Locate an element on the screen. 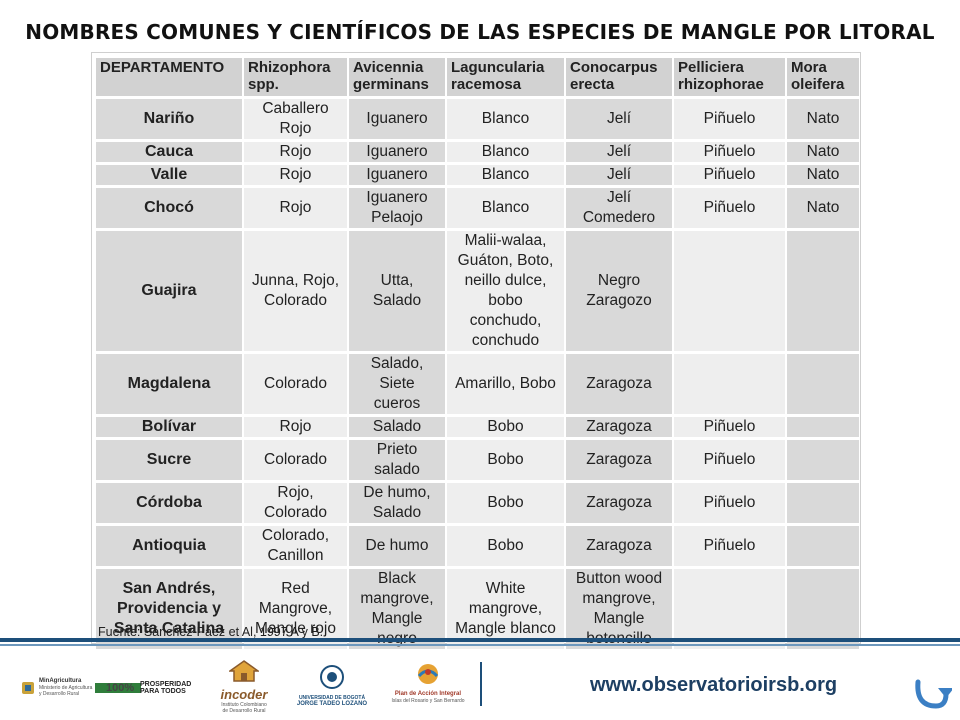 Image resolution: width=960 pixels, height=720 pixels. column-header: DEPARTAMENTO is located at coordinates (169, 77).